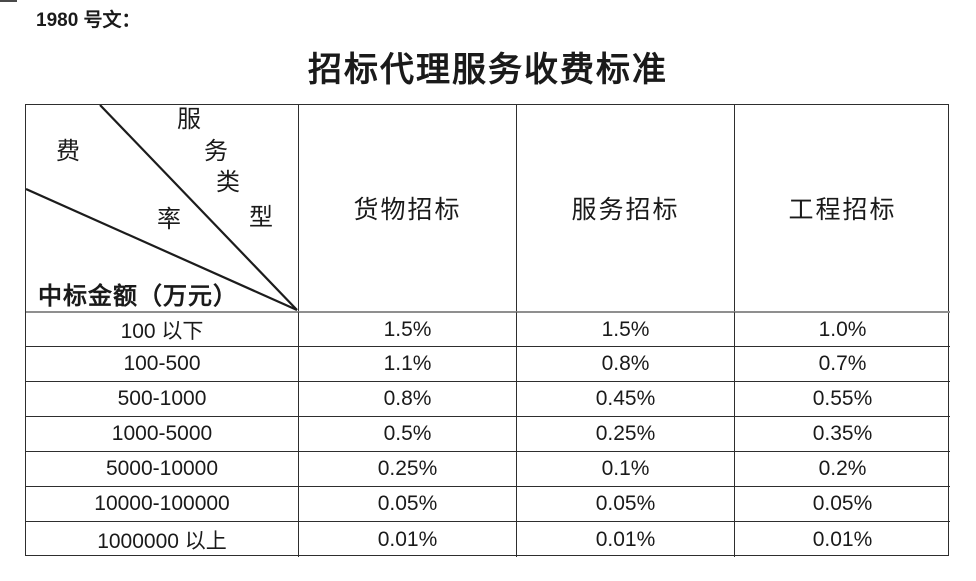 The image size is (976, 581). Describe the element at coordinates (842, 433) in the screenshot. I see `table-cell: 0.35%` at that location.